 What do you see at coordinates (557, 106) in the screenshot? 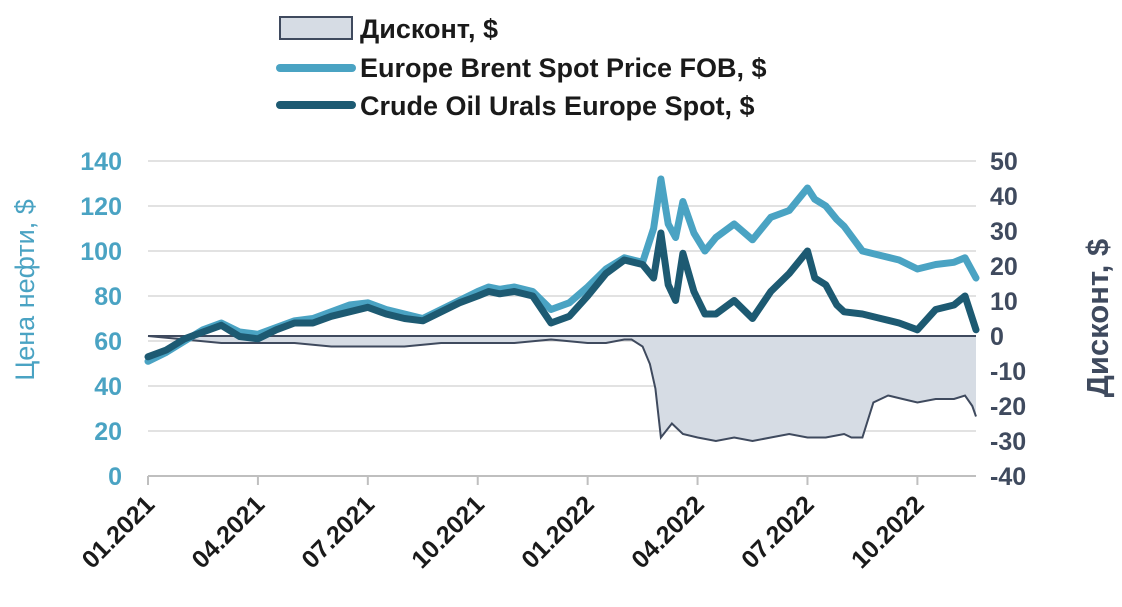
I see `legend-label-urals: Crude Oil Urals Europe Spot, $` at bounding box center [557, 106].